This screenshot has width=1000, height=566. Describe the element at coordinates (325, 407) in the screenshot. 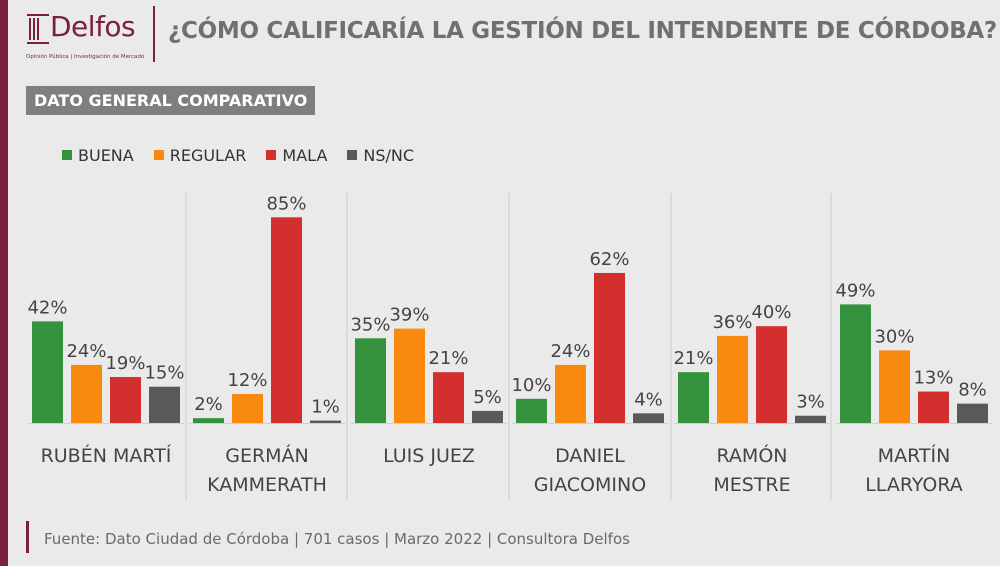

I see `data-label: 1%` at that location.